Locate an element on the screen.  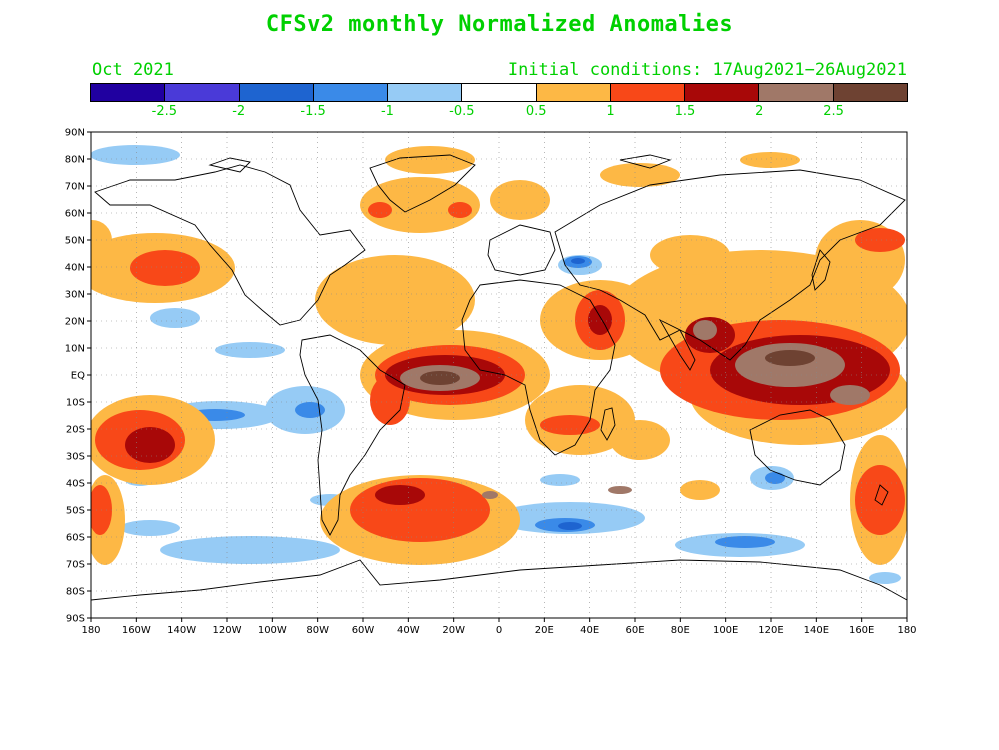
lat-label: EQ is located at coordinates (78, 376).